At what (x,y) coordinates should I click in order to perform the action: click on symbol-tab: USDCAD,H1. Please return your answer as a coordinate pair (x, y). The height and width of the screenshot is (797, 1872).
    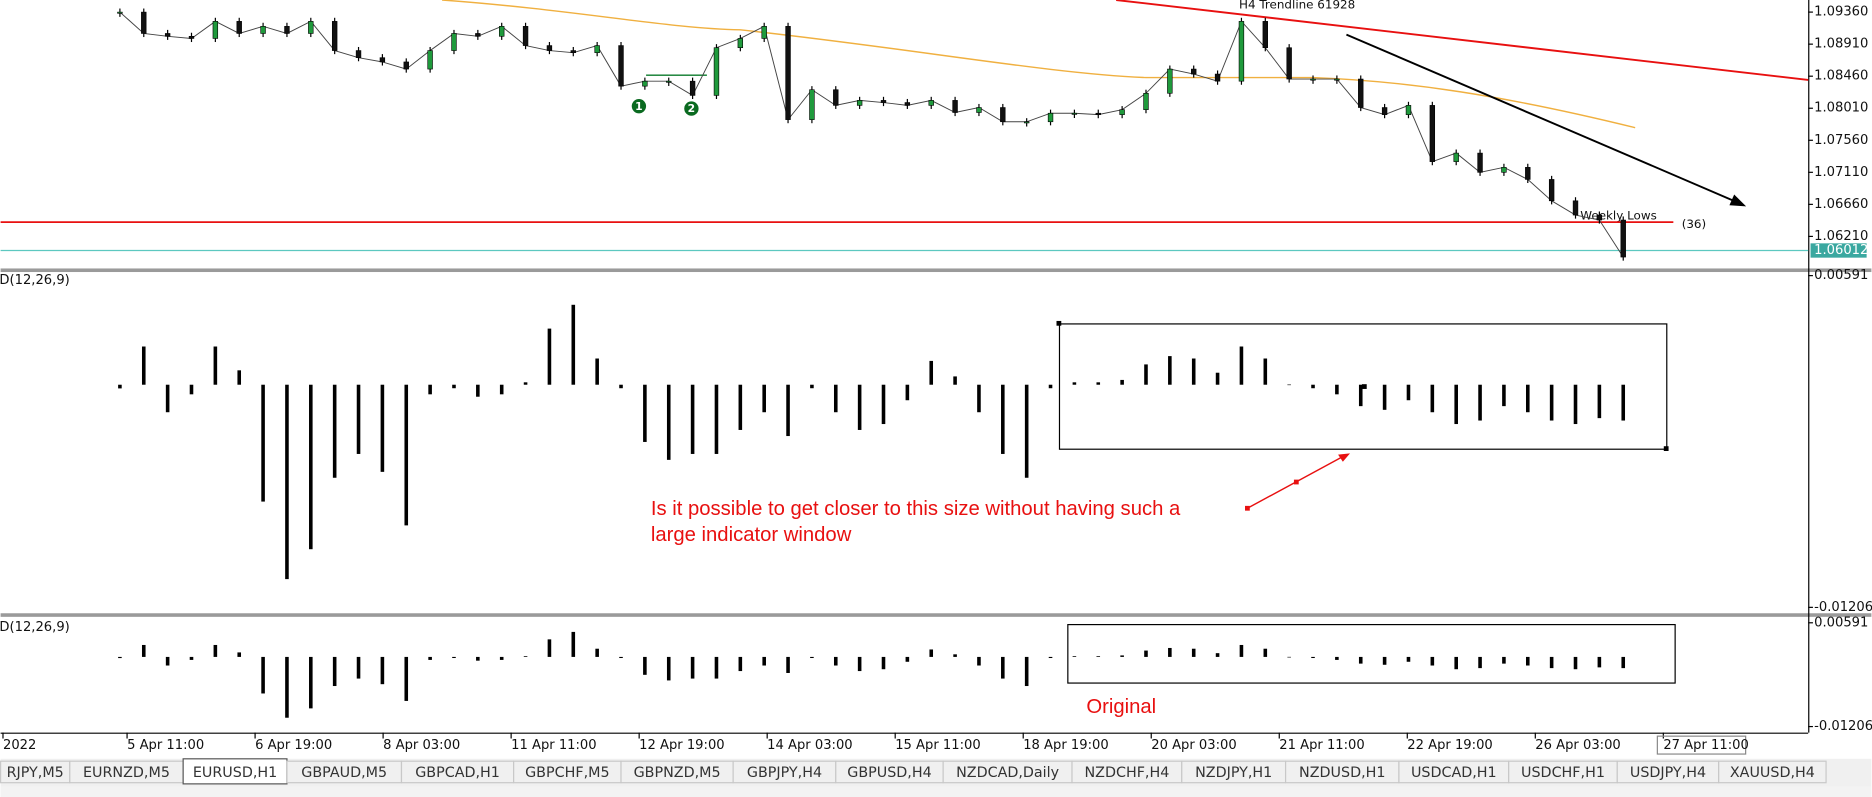
    Looking at the image, I should click on (1454, 772).